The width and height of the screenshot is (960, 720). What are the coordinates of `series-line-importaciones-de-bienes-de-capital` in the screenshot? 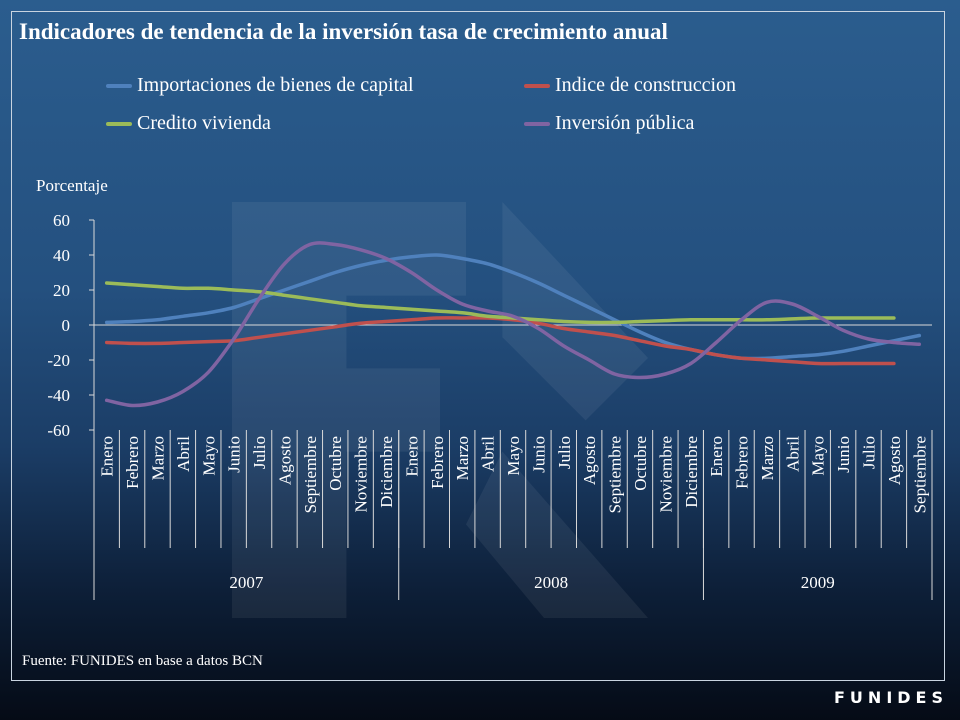 It's located at (513, 307).